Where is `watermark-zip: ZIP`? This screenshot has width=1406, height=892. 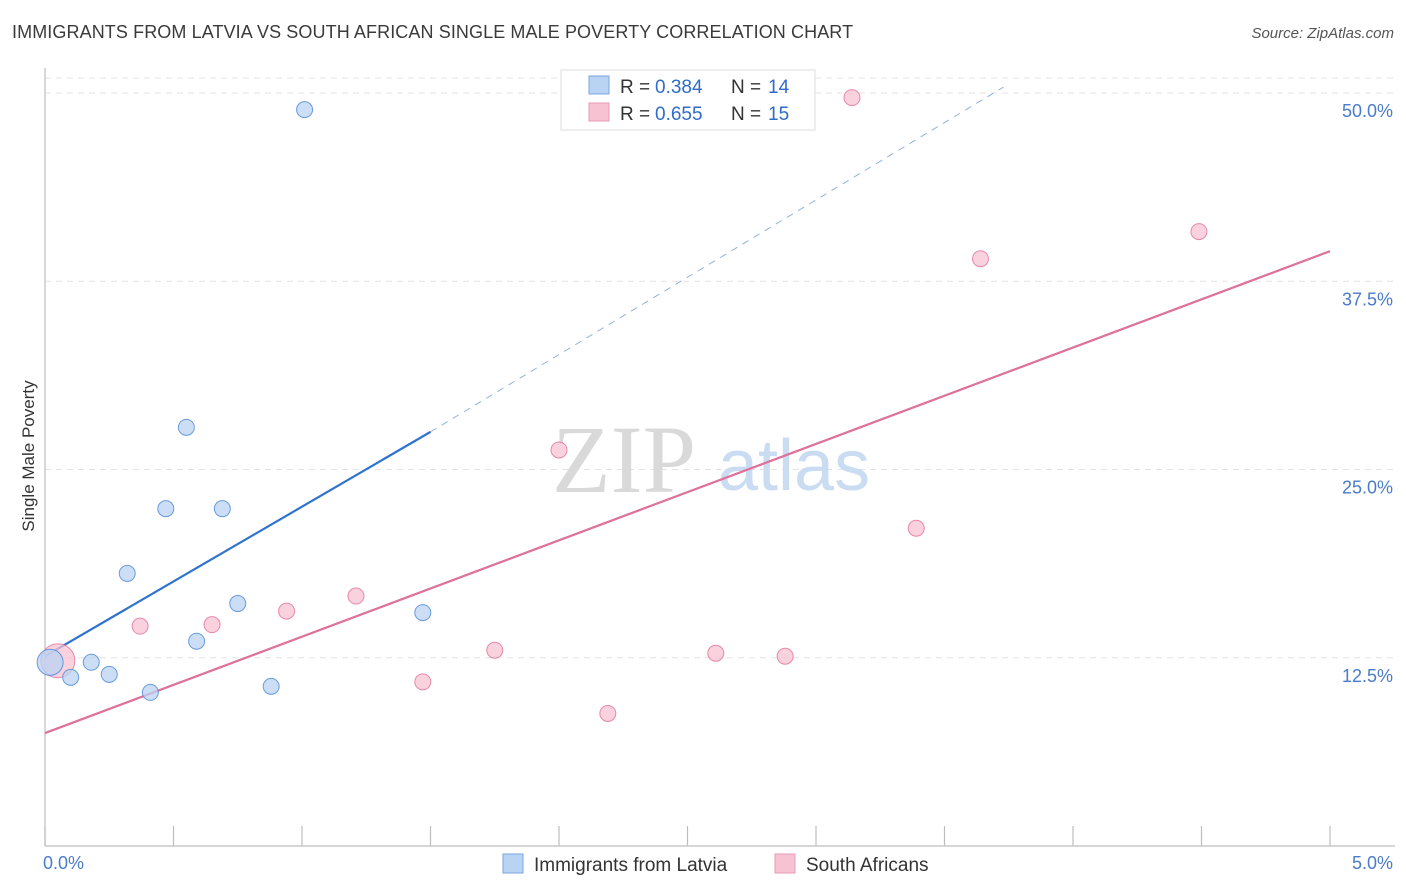 watermark-zip: ZIP is located at coordinates (624, 459).